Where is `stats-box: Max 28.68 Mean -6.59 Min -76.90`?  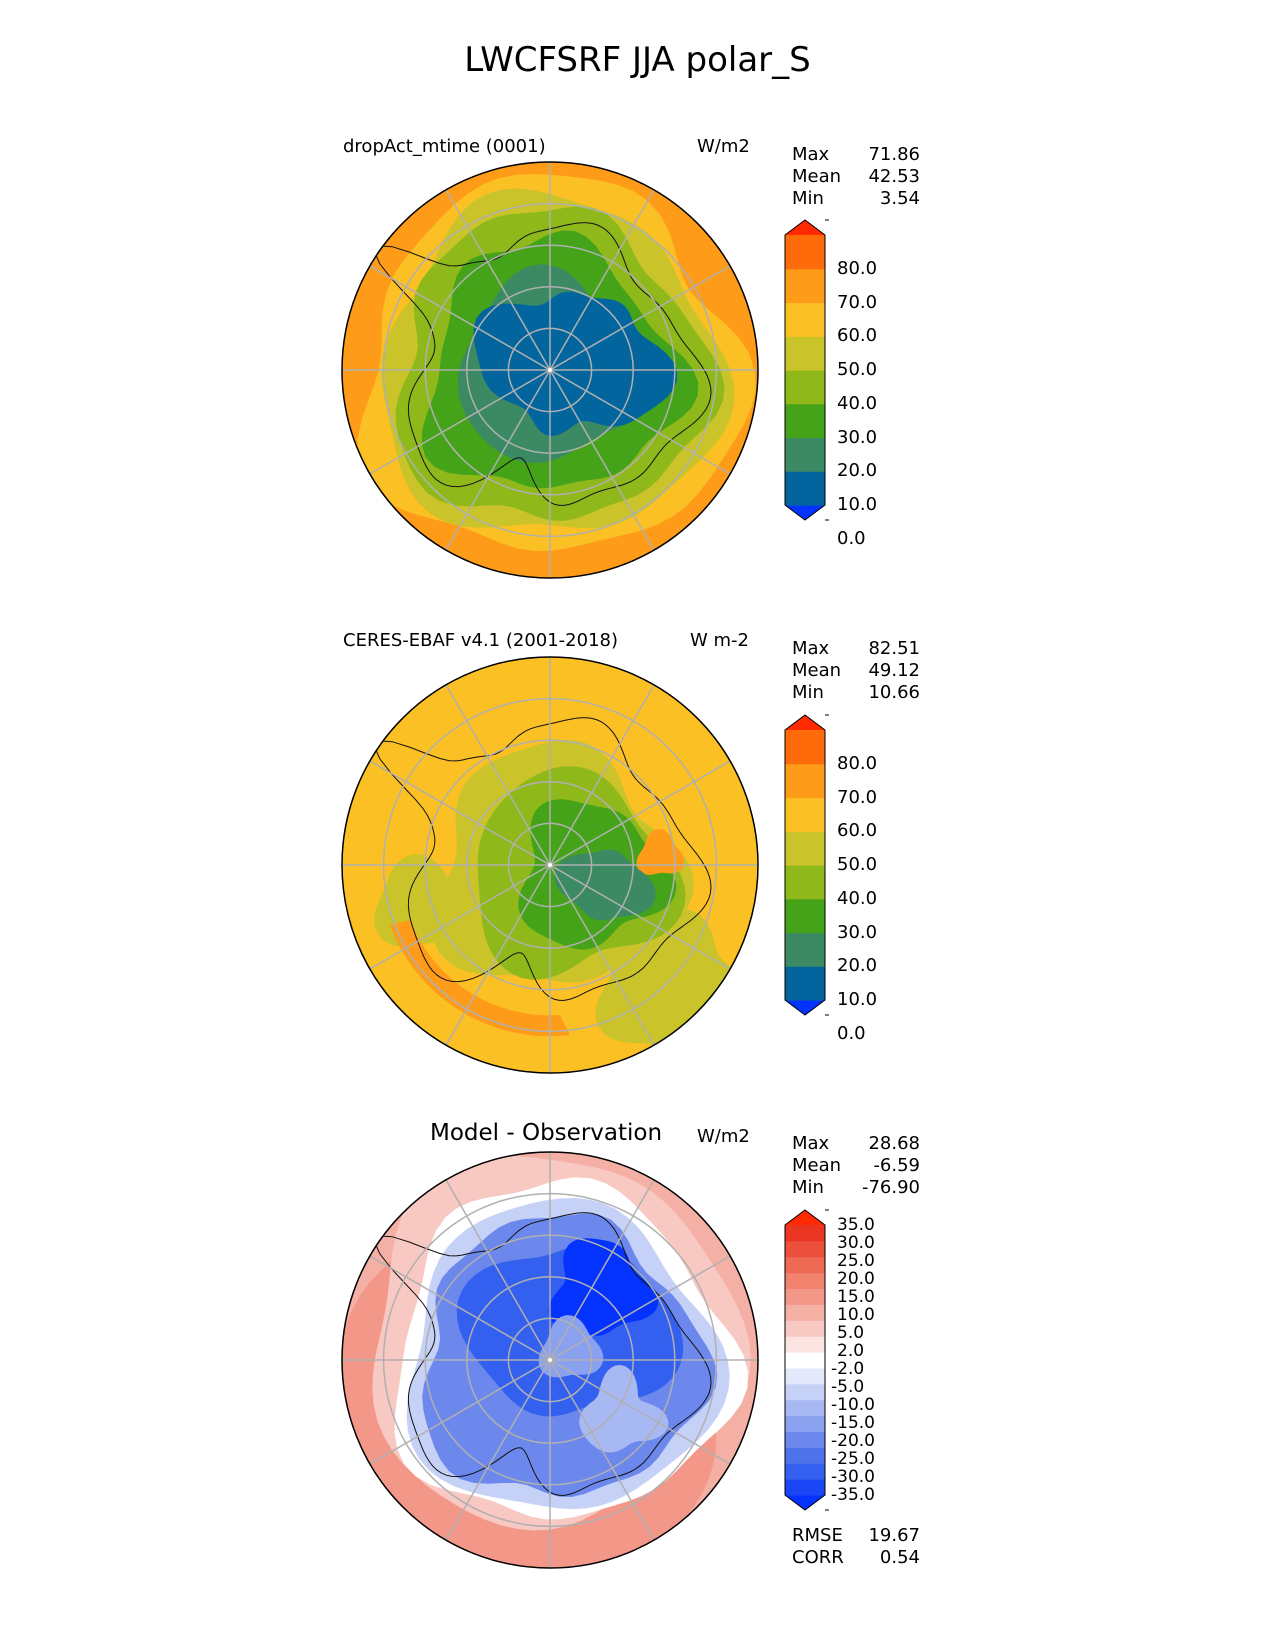
stats-box: Max 28.68 Mean -6.59 Min -76.90 is located at coordinates (856, 1166).